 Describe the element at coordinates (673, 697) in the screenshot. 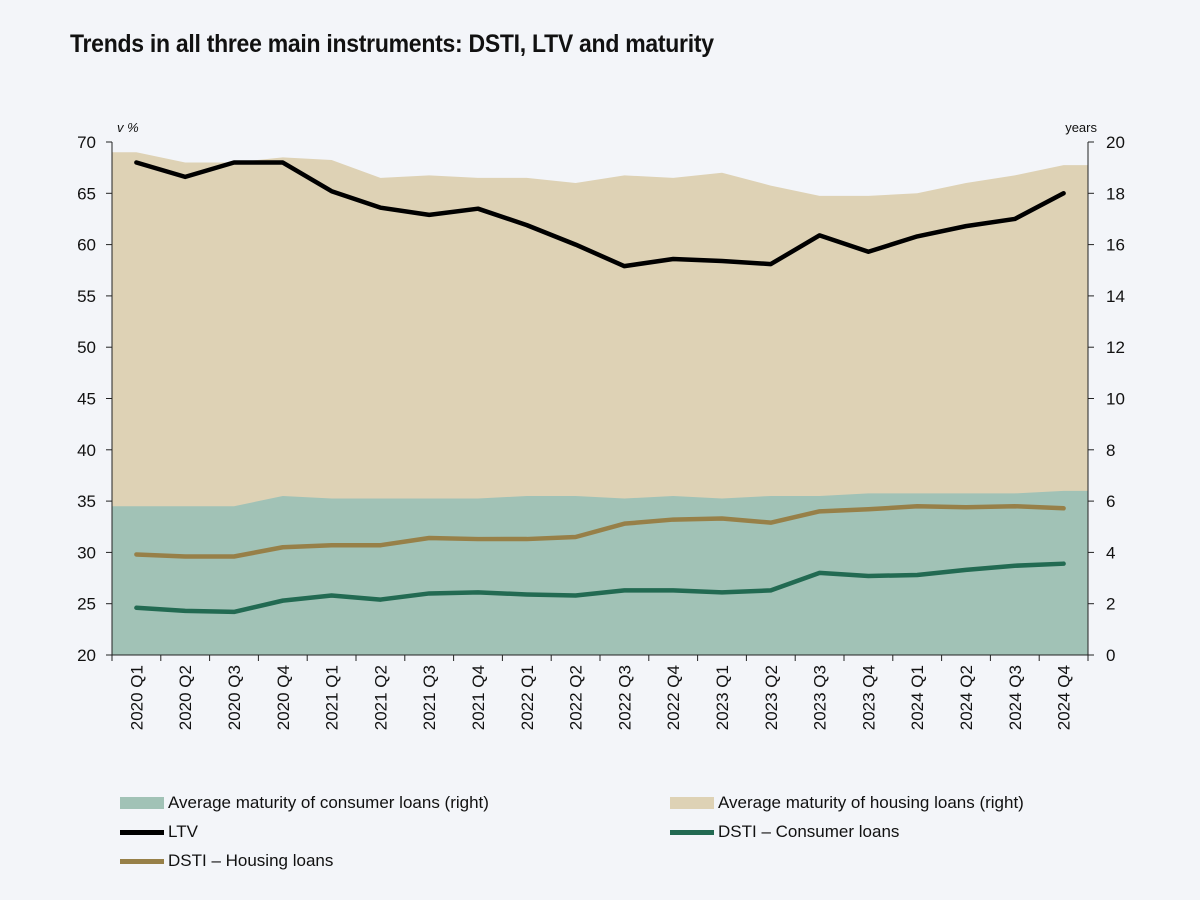

I see `x-tick-label: 2022 Q4` at that location.